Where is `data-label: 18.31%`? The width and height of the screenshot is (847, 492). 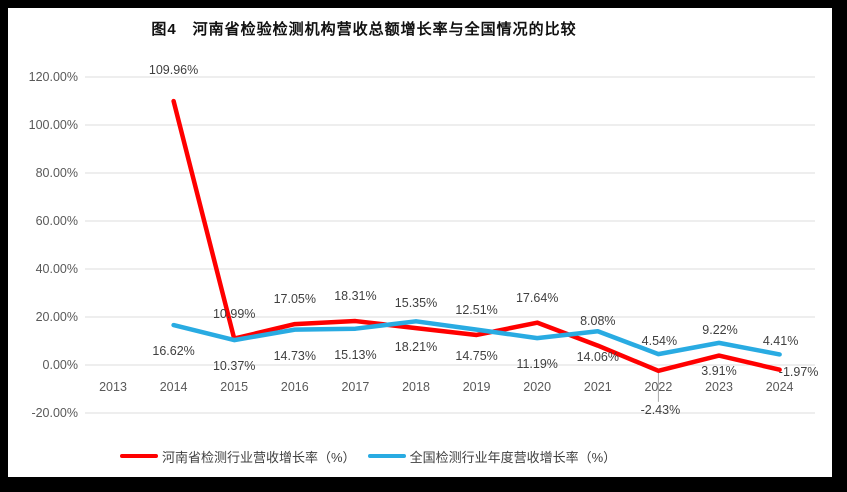 data-label: 18.31% is located at coordinates (355, 296).